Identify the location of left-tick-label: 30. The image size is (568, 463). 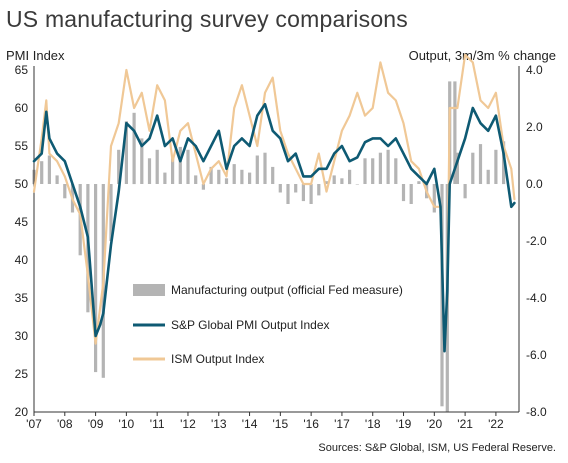
(22, 336).